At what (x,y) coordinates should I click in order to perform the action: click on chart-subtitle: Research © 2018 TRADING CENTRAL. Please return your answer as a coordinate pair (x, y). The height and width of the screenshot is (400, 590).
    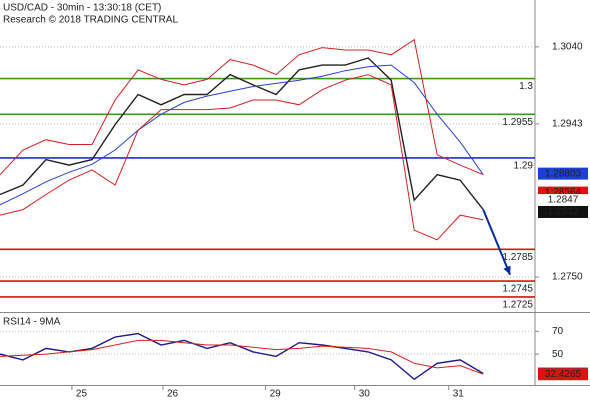
    Looking at the image, I should click on (90, 20).